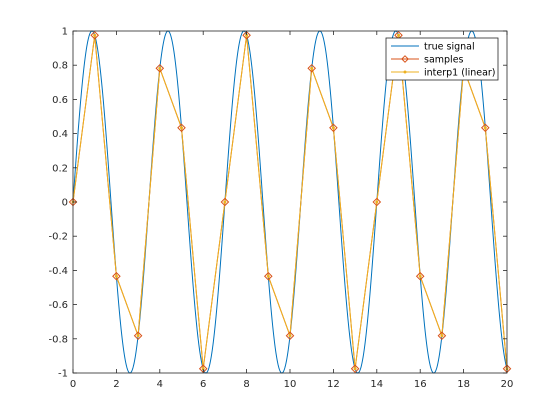 This screenshot has width=560, height=420. I want to click on x-tick-label: 2, so click(116, 384).